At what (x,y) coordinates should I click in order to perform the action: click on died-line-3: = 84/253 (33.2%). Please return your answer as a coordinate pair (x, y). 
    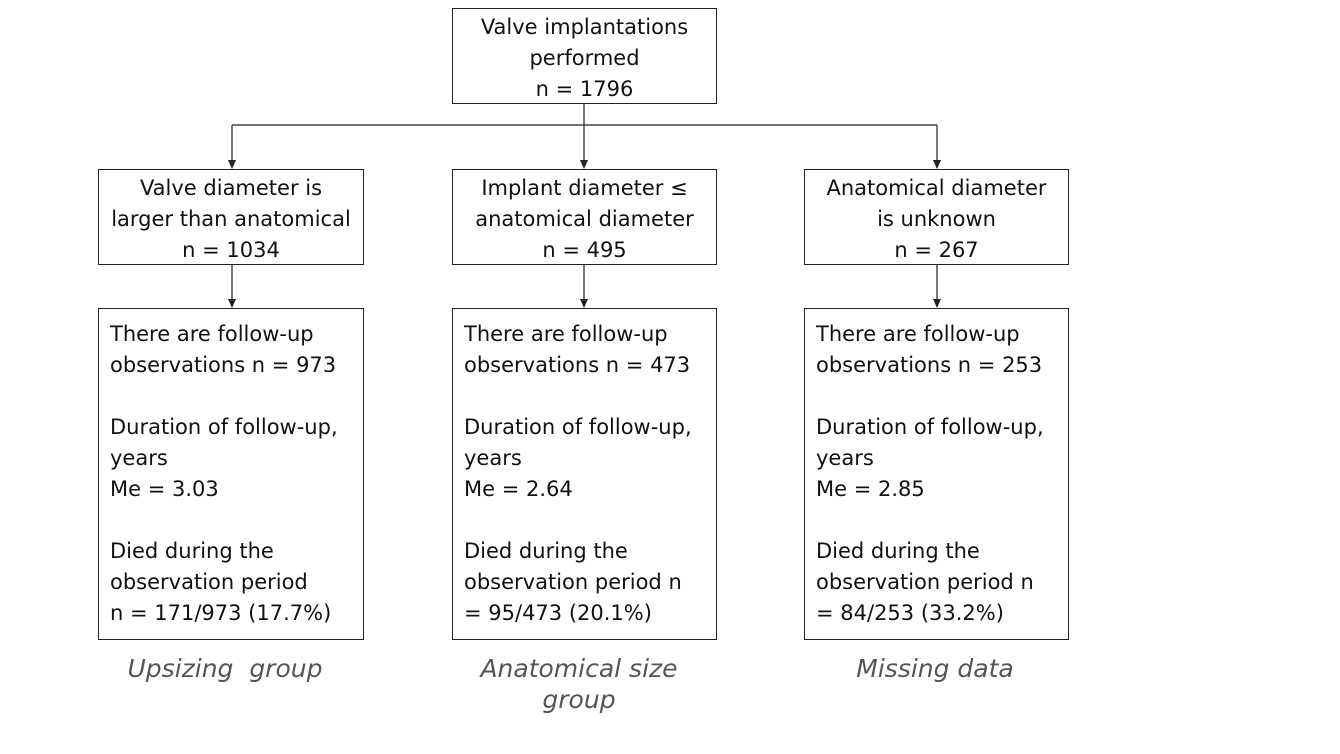
    Looking at the image, I should click on (910, 613).